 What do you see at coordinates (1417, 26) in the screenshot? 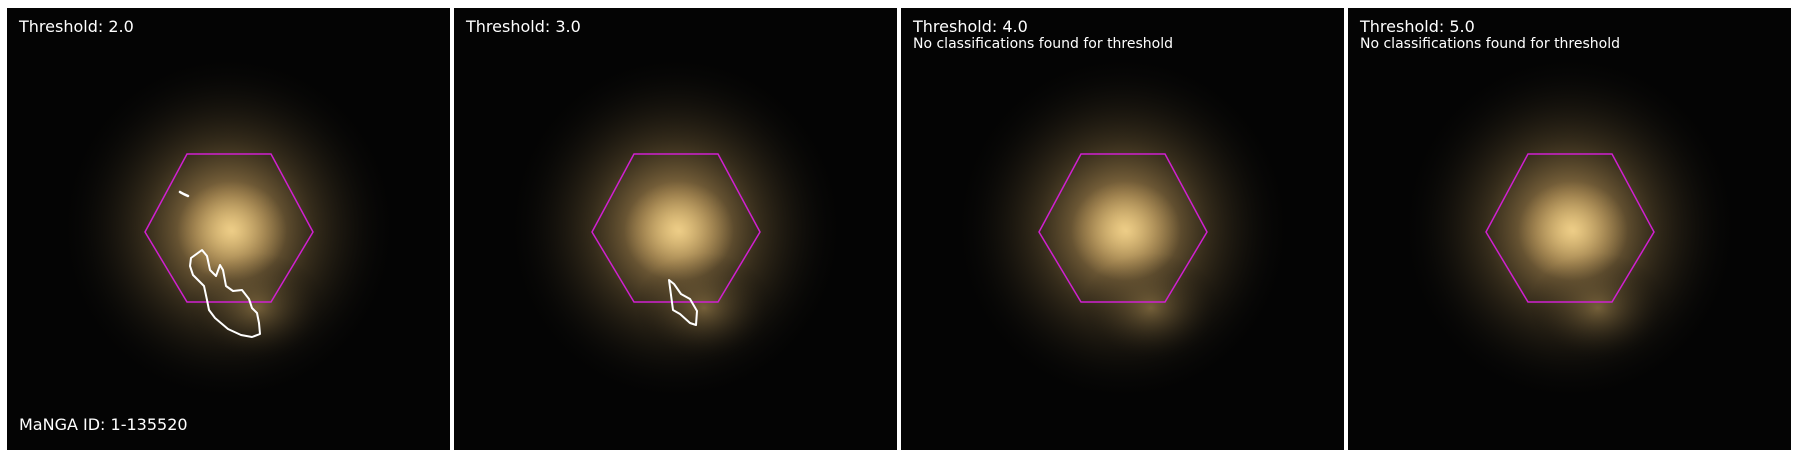
I see `panel-title: Threshold: 5.0` at bounding box center [1417, 26].